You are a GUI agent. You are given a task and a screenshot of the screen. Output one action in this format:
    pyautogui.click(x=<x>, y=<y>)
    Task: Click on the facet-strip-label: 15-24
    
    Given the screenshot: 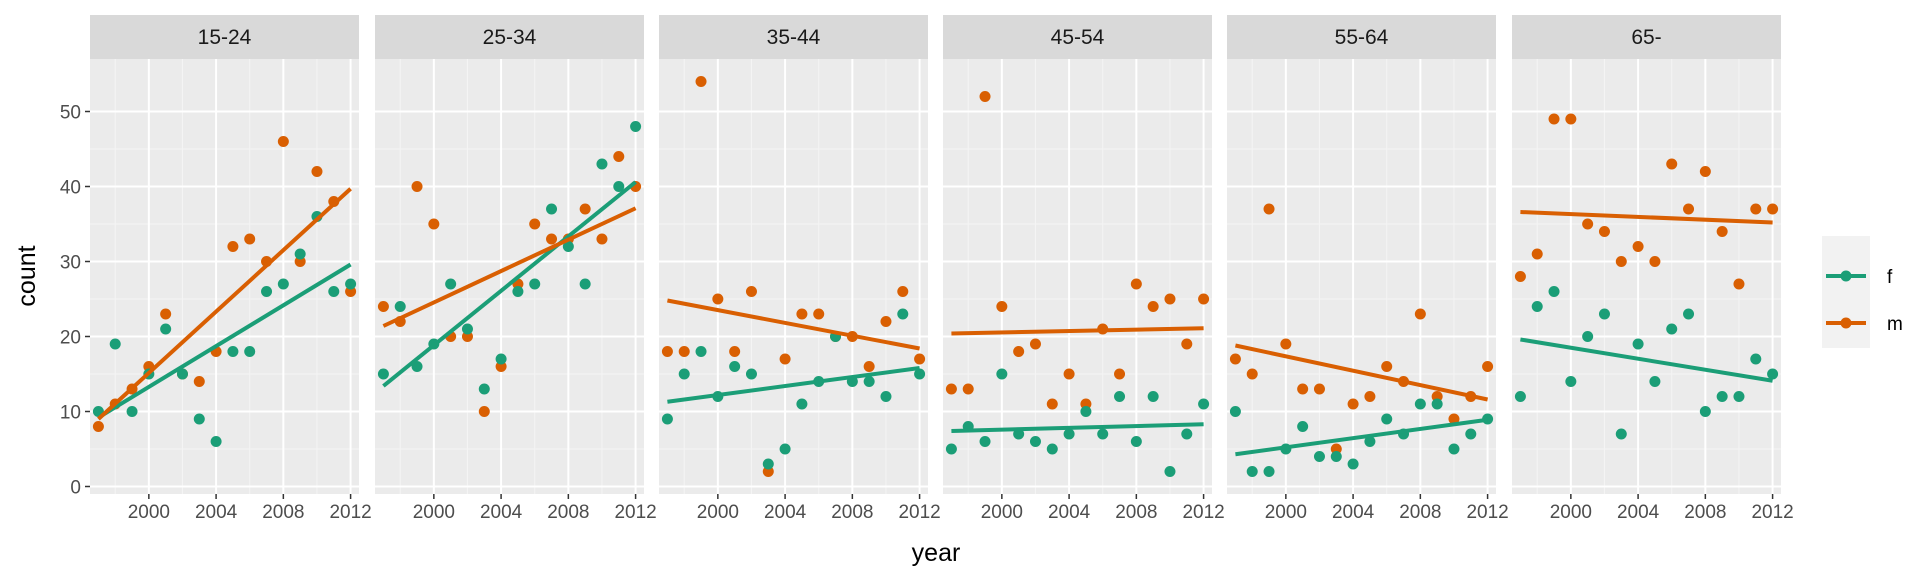 What is the action you would take?
    pyautogui.click(x=225, y=37)
    